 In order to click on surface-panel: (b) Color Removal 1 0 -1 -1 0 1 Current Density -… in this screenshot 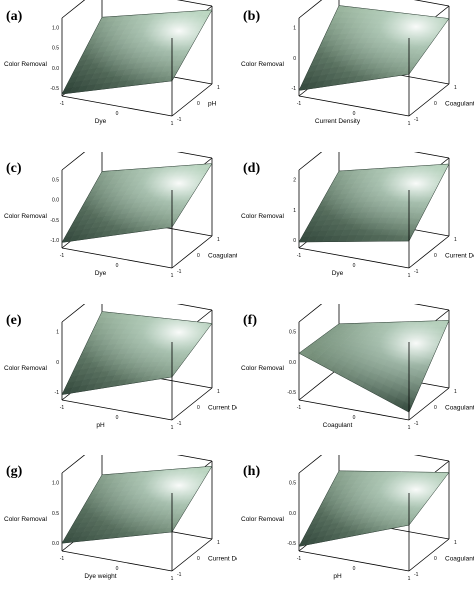, I will do `click(355, 76)`.